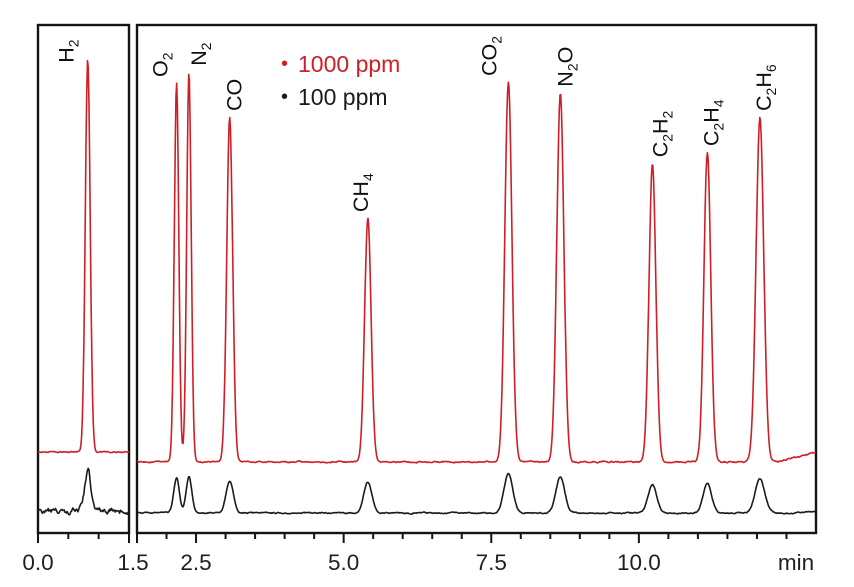 The width and height of the screenshot is (854, 587). What do you see at coordinates (340, 81) in the screenshot?
I see `legend: • 1000 ppm • 100 ppm` at bounding box center [340, 81].